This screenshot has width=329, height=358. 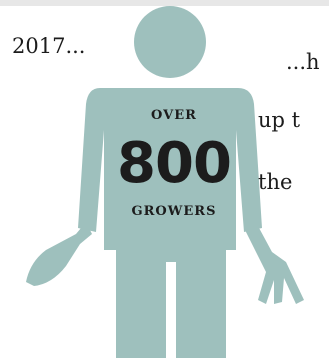 I want to click on stat-label: GROWERS, so click(x=174, y=211).